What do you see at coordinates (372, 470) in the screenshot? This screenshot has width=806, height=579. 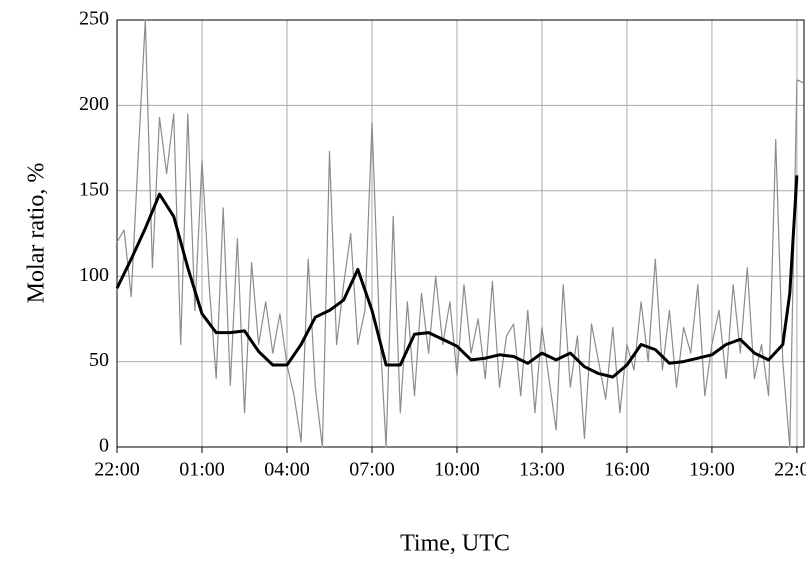 I see `x-tick-label: 07:00` at bounding box center [372, 470].